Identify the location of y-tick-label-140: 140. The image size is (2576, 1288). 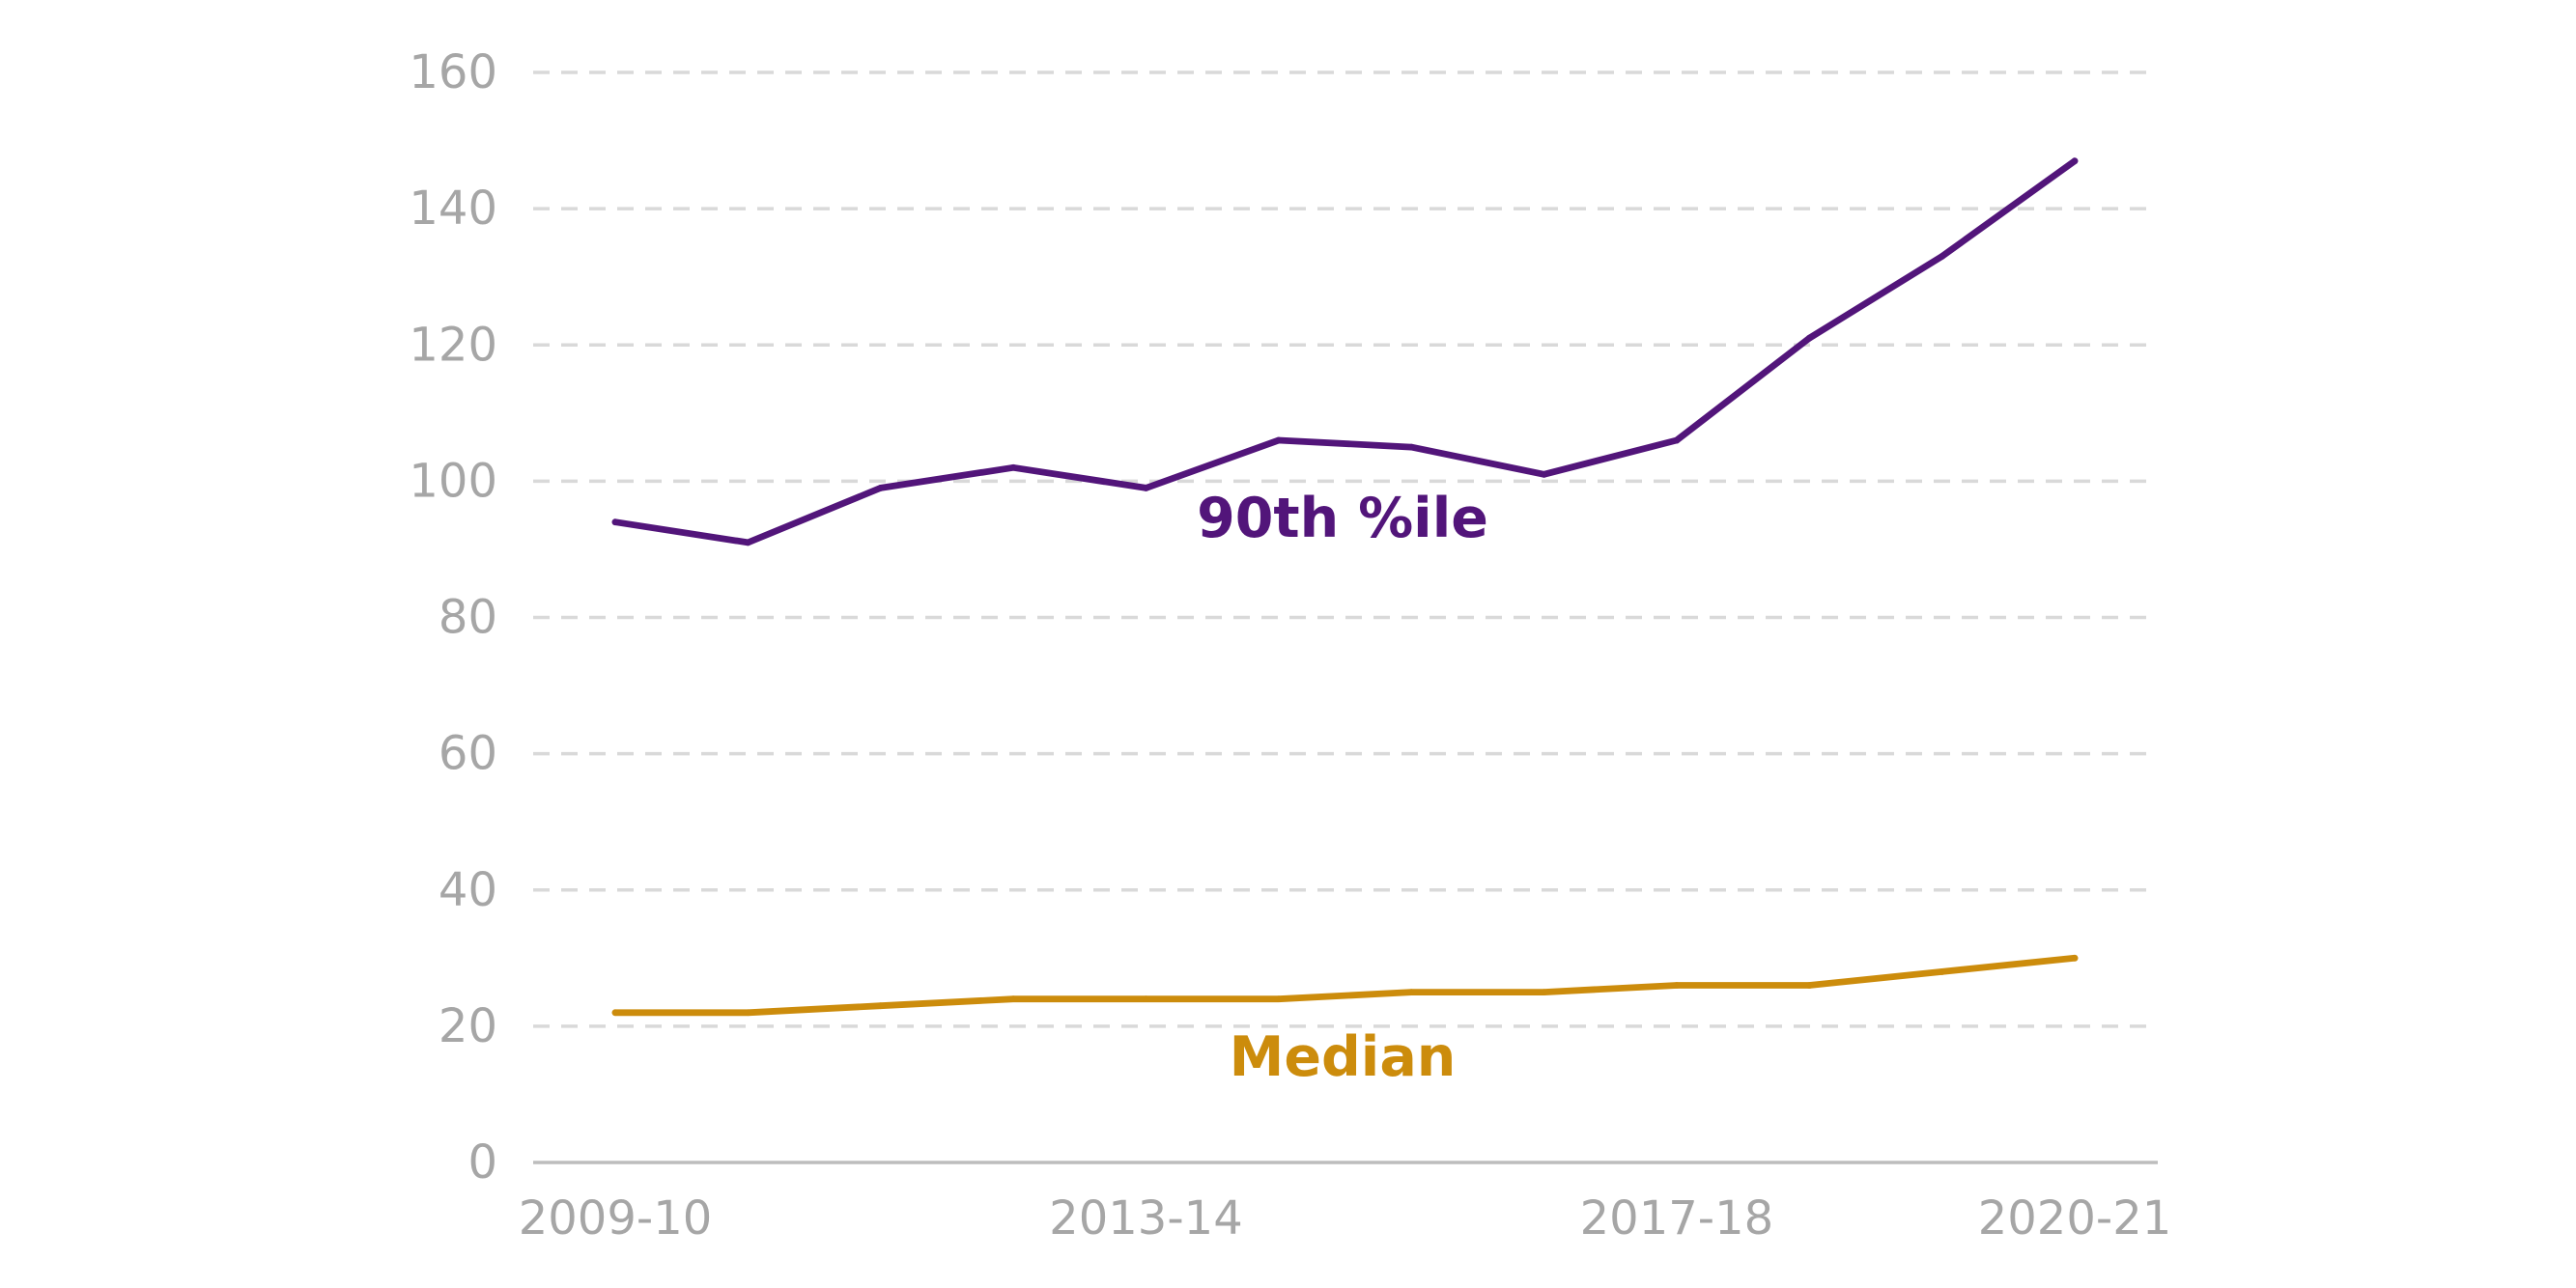
(453, 209).